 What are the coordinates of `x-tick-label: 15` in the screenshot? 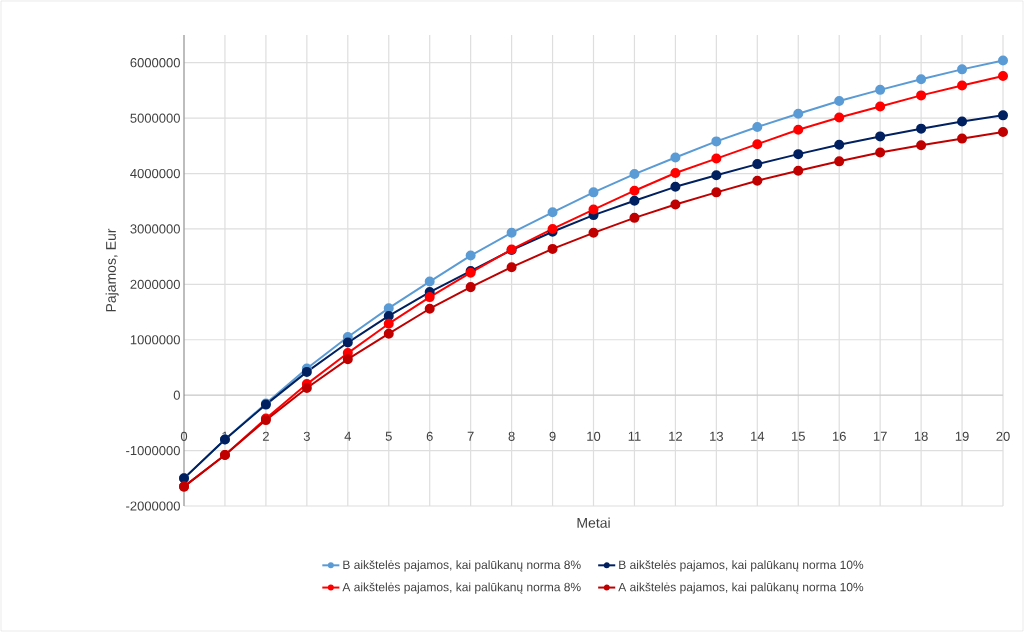 It's located at (798, 436).